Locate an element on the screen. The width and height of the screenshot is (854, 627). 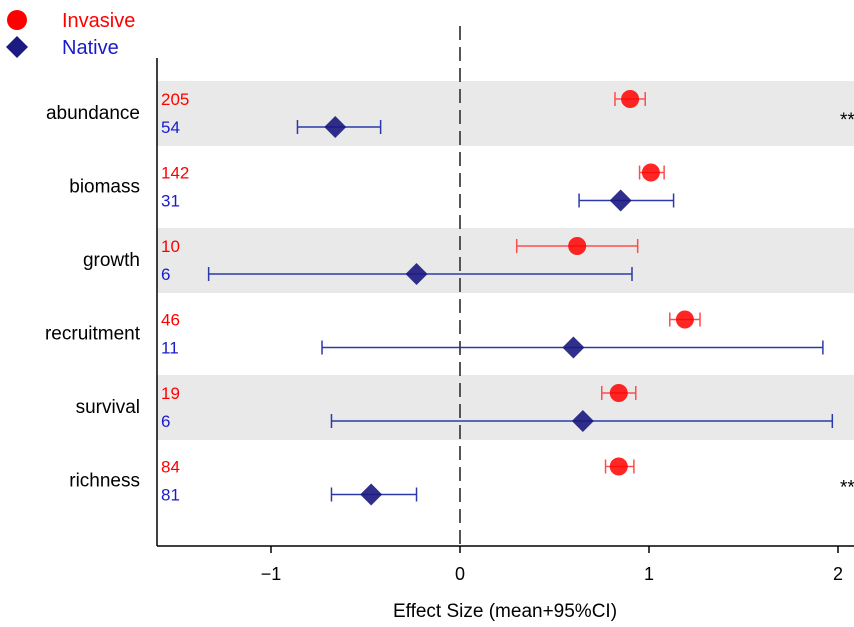
legend-label-native: Native is located at coordinates (90, 48).